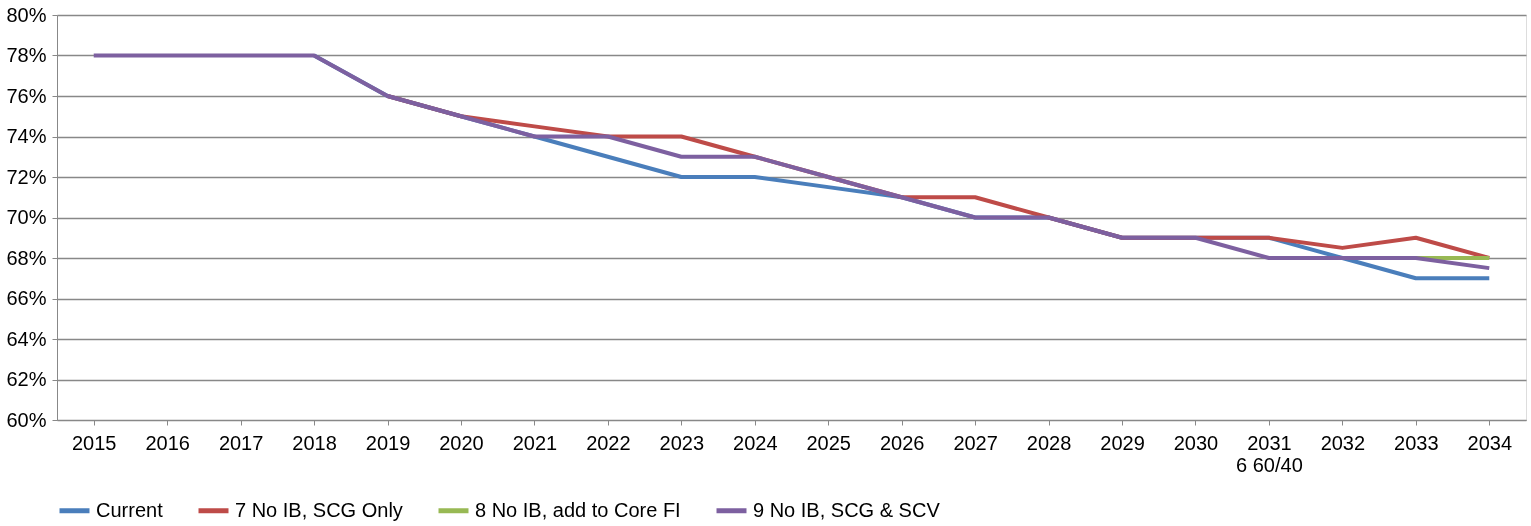 This screenshot has width=1531, height=526. I want to click on x-tick-label: 2025, so click(828, 442).